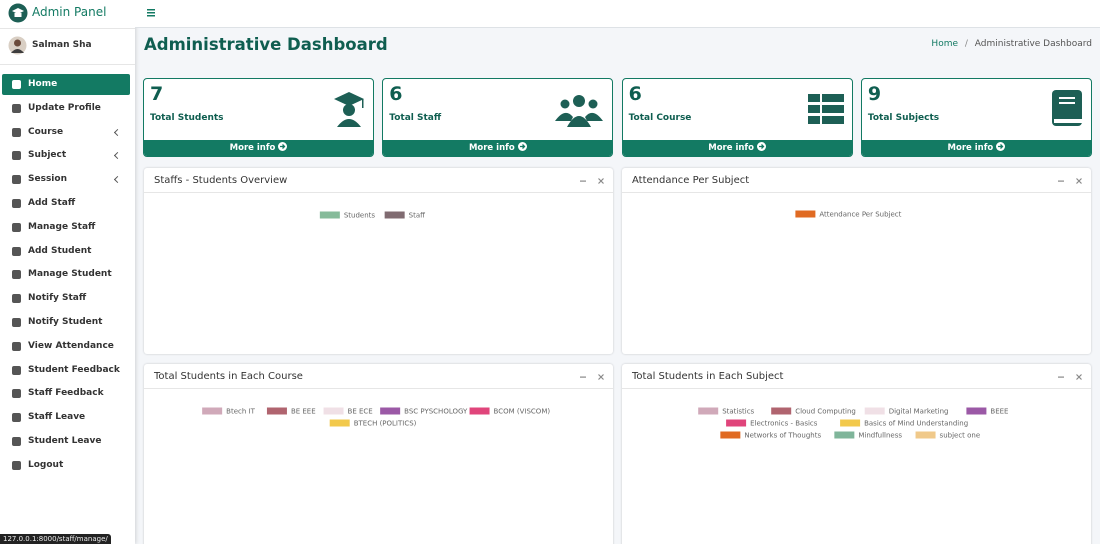  What do you see at coordinates (498, 117) in the screenshot?
I see `stat-card: 6 Total Staff More info` at bounding box center [498, 117].